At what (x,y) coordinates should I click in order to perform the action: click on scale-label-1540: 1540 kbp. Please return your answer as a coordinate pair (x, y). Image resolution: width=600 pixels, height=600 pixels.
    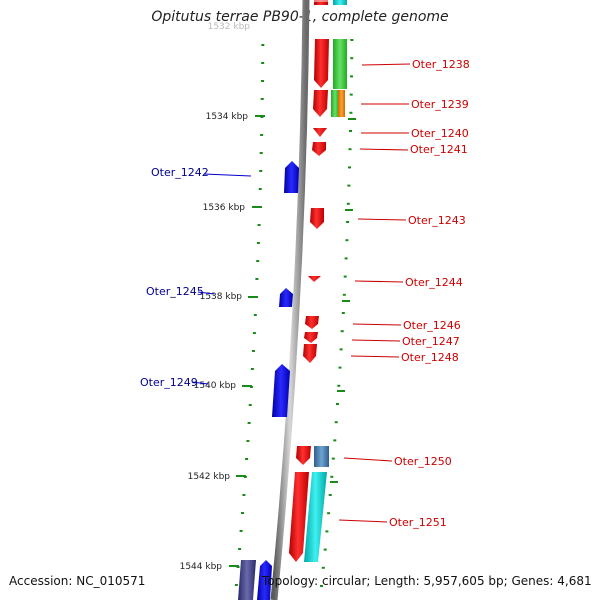
    Looking at the image, I should click on (215, 386).